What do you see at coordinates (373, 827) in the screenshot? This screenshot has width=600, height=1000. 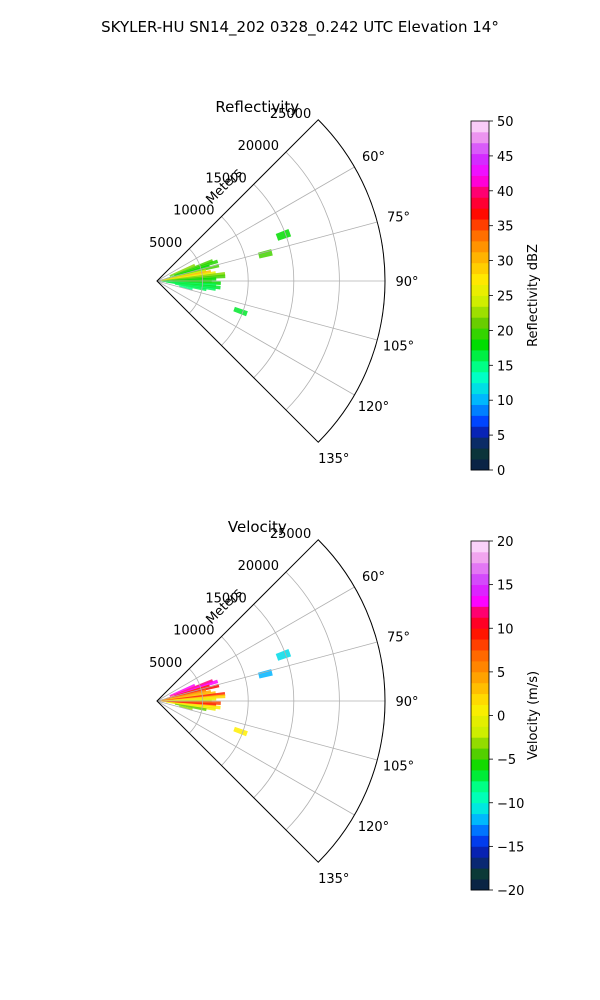 I see `azimuth-tick-label: 120°` at bounding box center [373, 827].